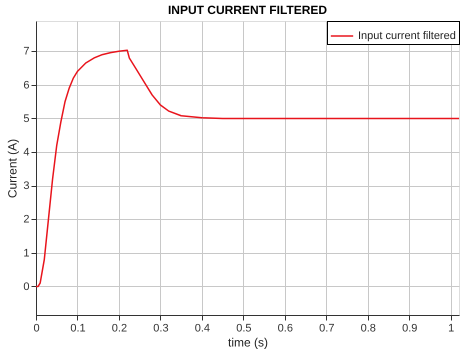 The width and height of the screenshot is (474, 352). Describe the element at coordinates (26, 52) in the screenshot. I see `y-tick-label: 7` at that location.